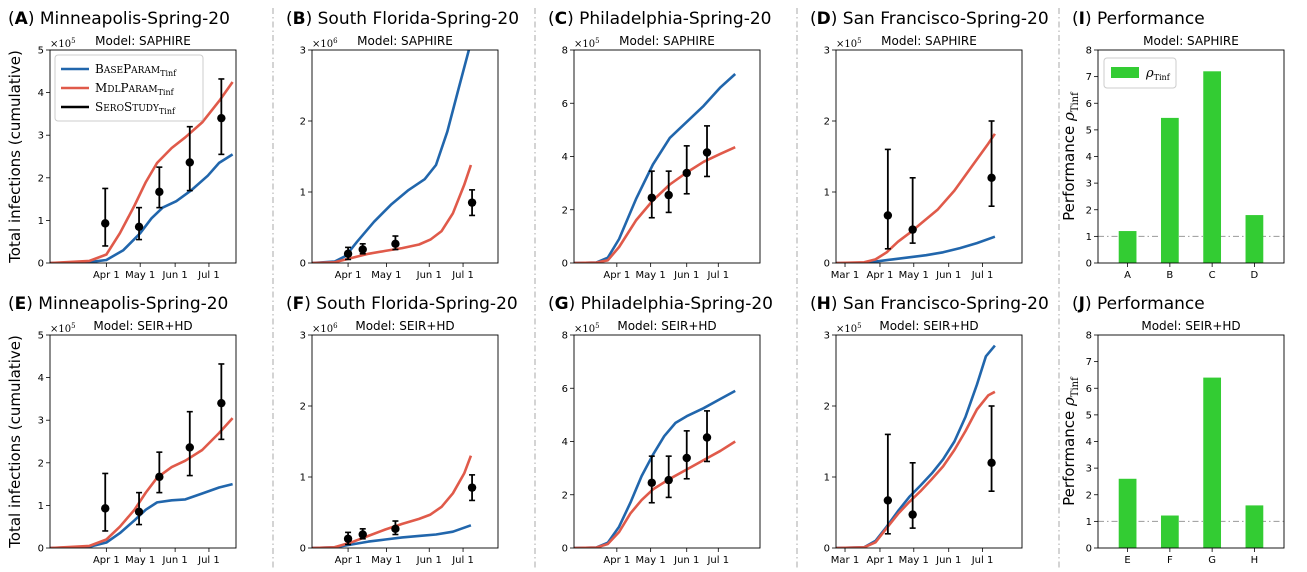  I want to click on panel-name: ) Performance, so click(1145, 304).